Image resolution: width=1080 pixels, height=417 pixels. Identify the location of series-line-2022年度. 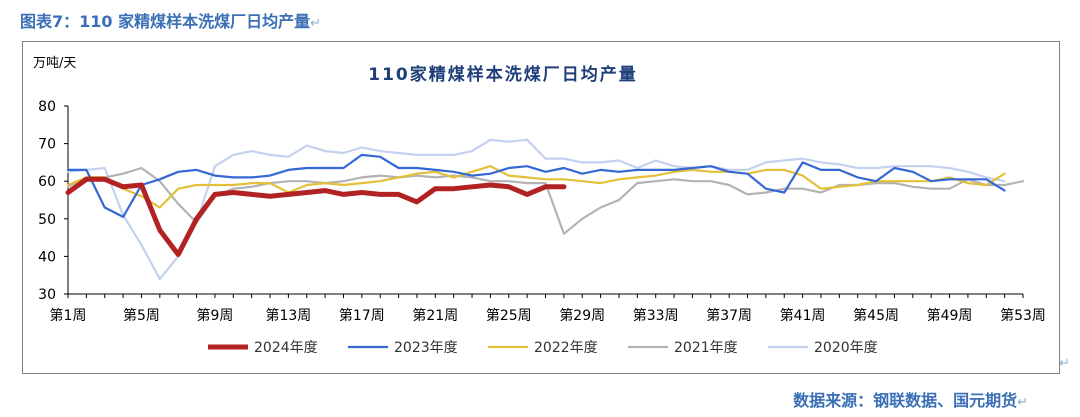
(536, 187).